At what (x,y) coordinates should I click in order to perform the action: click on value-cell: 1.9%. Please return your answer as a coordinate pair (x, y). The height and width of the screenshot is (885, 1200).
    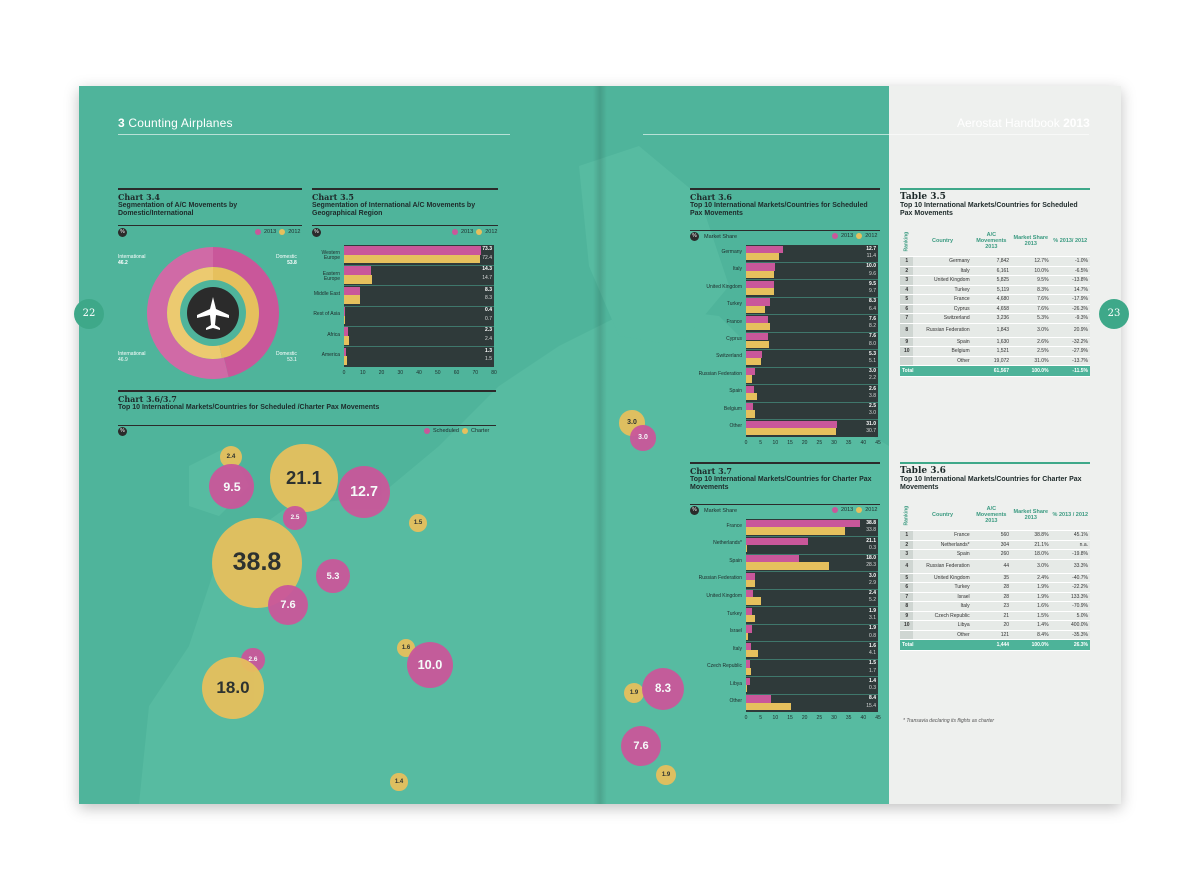
    Looking at the image, I should click on (1031, 587).